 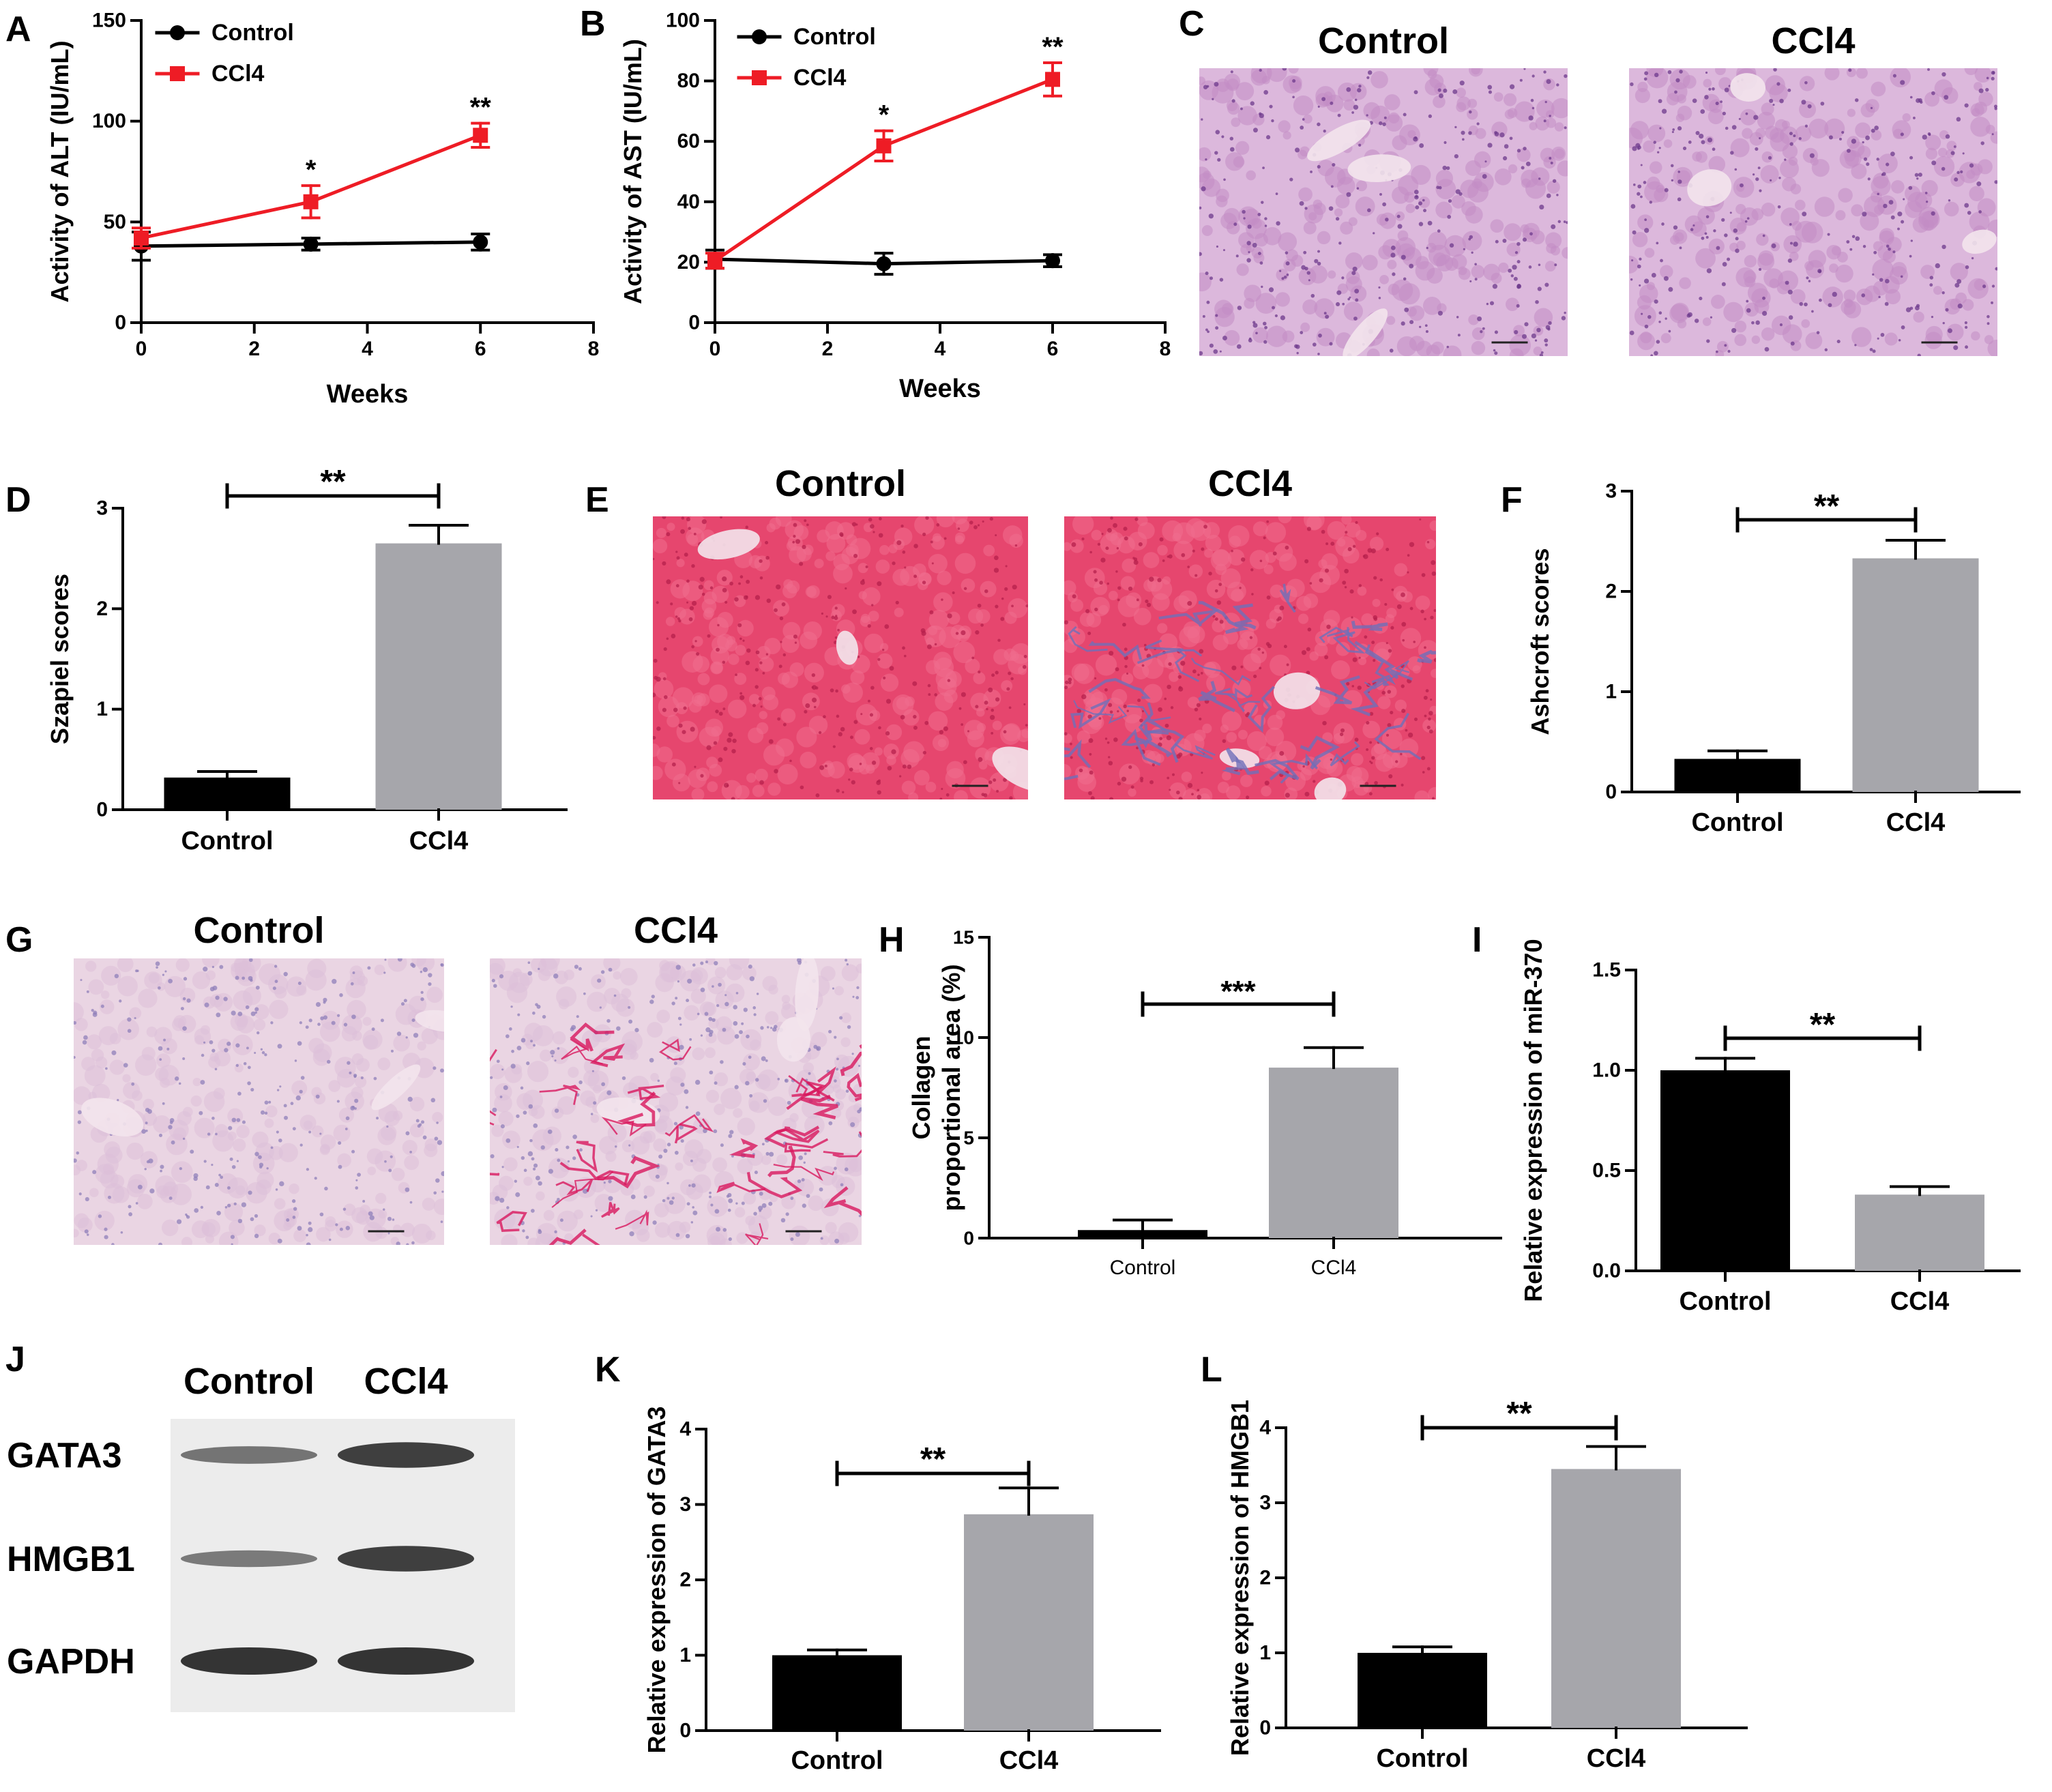 What do you see at coordinates (593, 24) in the screenshot?
I see `panel-letter-b: B` at bounding box center [593, 24].